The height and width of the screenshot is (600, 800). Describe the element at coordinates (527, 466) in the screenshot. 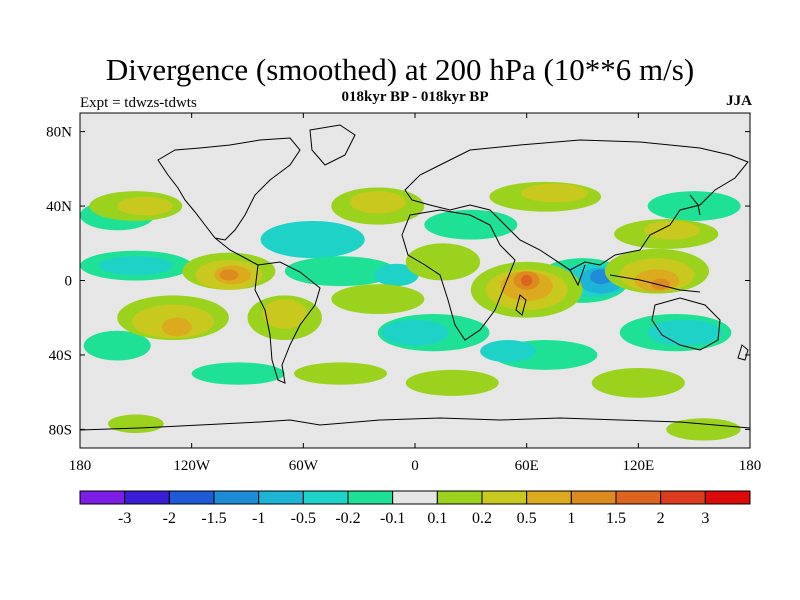

I see `lon-tick-label: 60E` at that location.